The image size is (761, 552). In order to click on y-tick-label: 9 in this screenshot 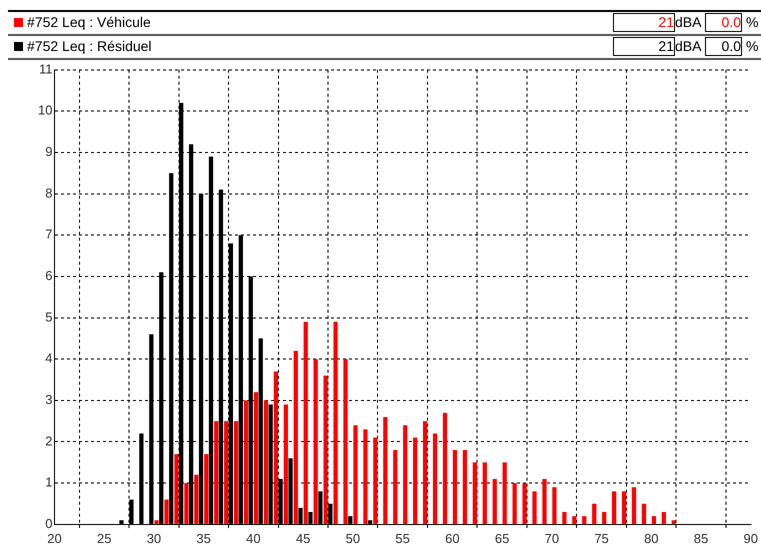, I will do `click(48, 152)`.